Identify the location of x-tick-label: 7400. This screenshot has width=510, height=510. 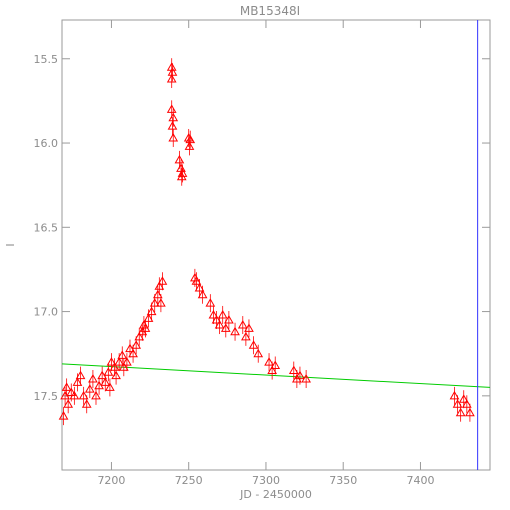
(420, 480).